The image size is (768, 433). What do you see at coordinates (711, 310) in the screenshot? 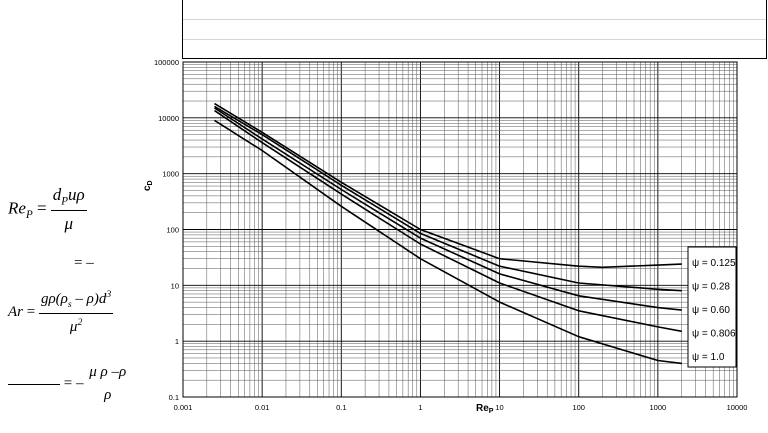
I see `legend-entry: ψ = 0.60` at bounding box center [711, 310].